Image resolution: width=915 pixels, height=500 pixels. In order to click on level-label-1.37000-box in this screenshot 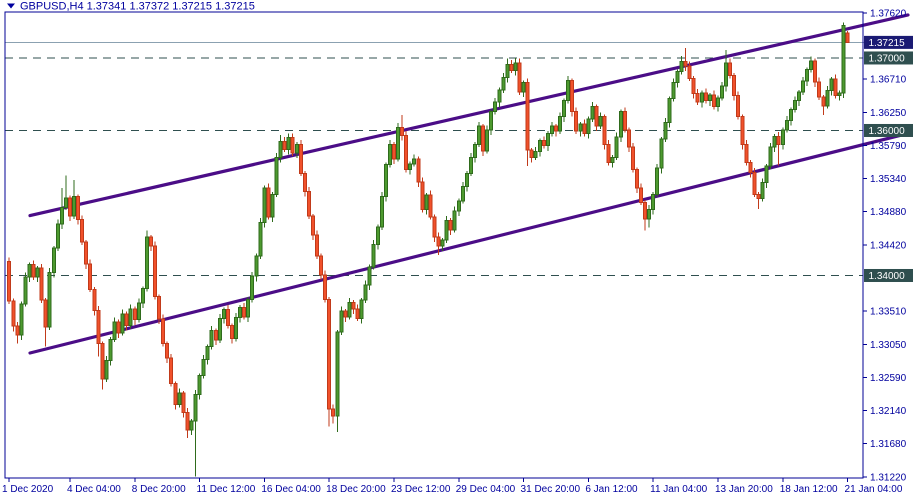, I will do `click(888, 58)`.